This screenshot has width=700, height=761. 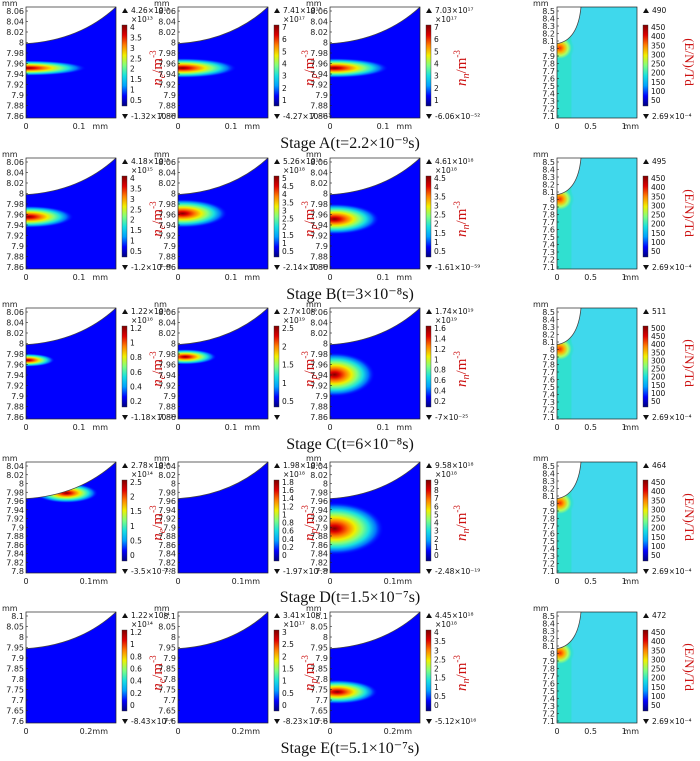 I want to click on y-tick-label: 8.2, so click(x=548, y=639).